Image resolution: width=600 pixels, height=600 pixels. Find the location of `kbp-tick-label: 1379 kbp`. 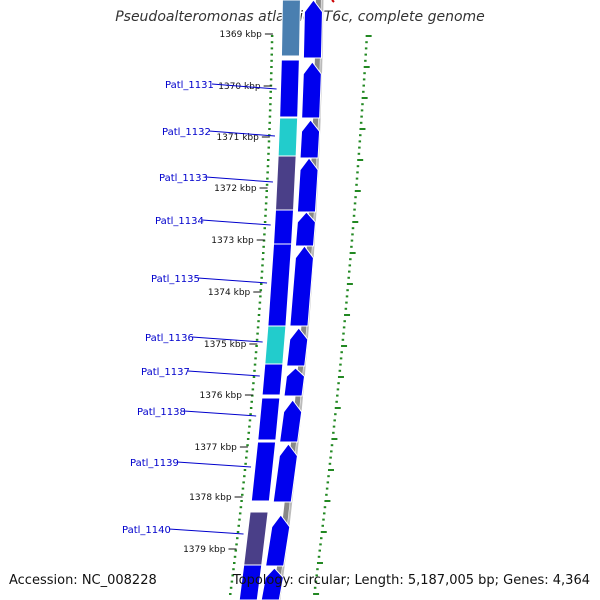

kbp-tick-label: 1379 kbp is located at coordinates (204, 550).